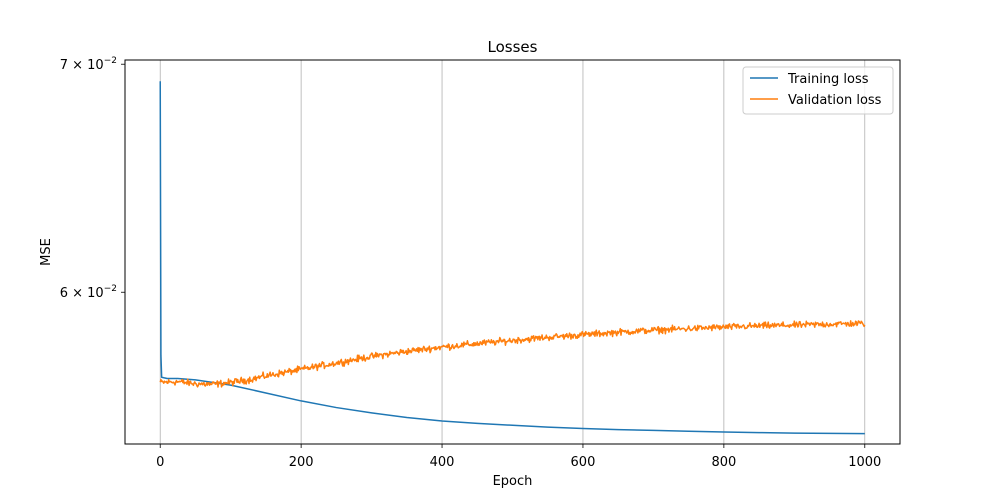 This screenshot has height=500, width=1000. What do you see at coordinates (513, 47) in the screenshot?
I see `chart-title: Losses` at bounding box center [513, 47].